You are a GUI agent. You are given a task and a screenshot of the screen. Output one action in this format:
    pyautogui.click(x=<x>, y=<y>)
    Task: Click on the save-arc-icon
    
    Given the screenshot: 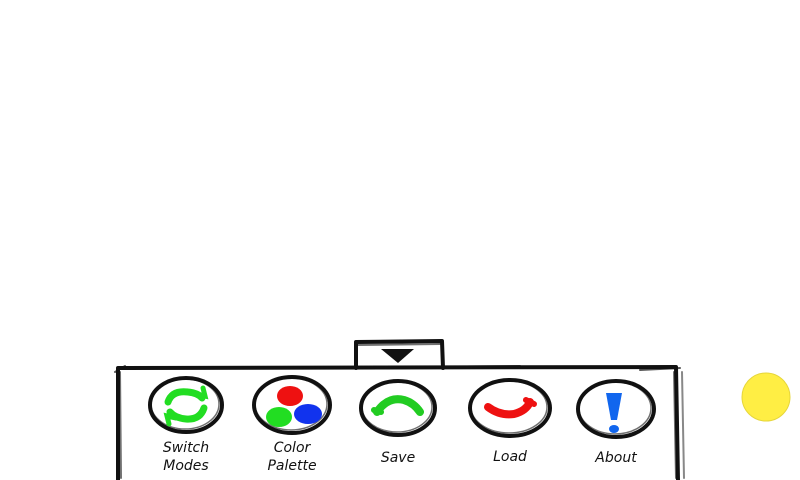 What is the action you would take?
    pyautogui.click(x=397, y=405)
    